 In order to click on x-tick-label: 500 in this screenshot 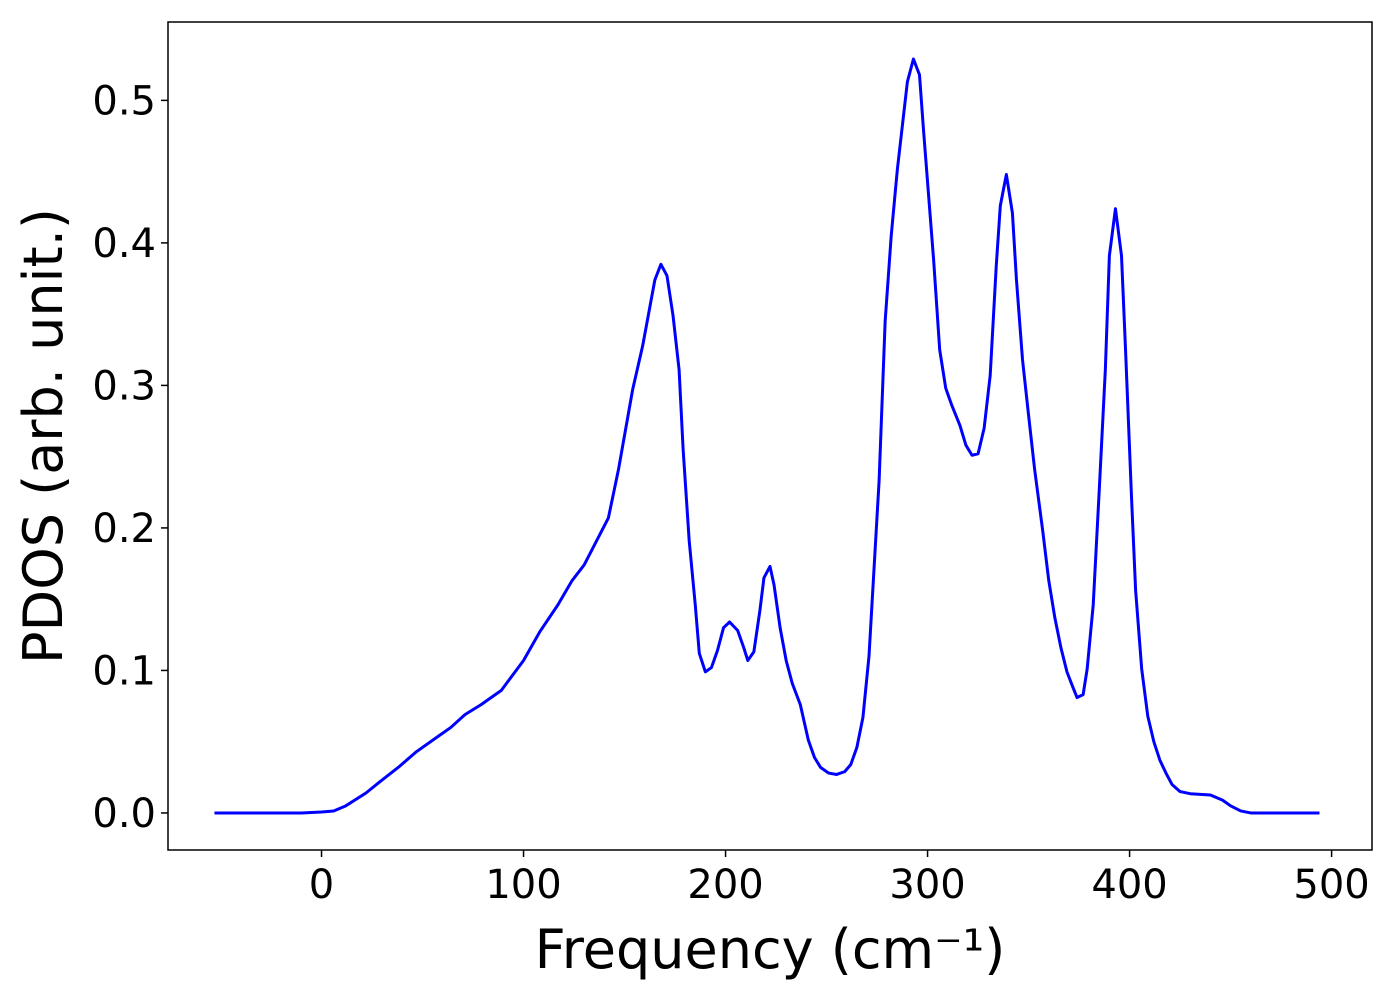, I will do `click(1331, 885)`.